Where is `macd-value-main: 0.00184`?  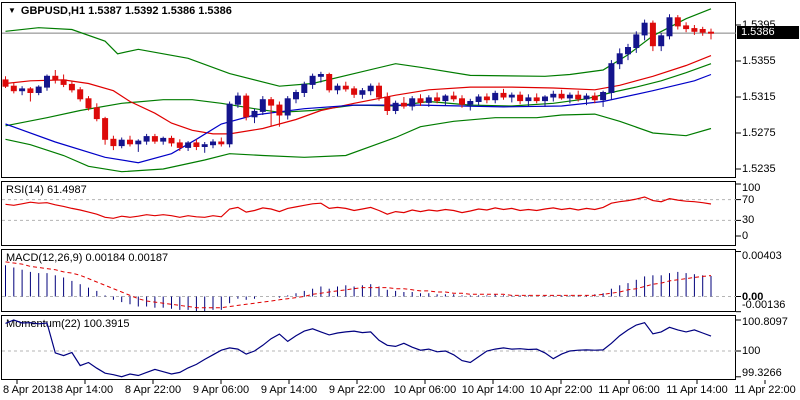 macd-value-main: 0.00184 is located at coordinates (105, 258).